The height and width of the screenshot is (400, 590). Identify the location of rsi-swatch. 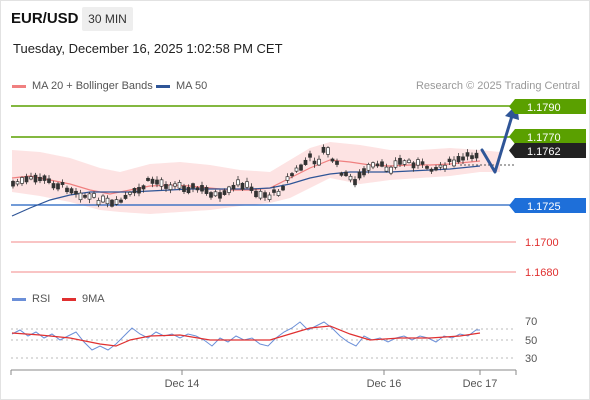
(19, 299).